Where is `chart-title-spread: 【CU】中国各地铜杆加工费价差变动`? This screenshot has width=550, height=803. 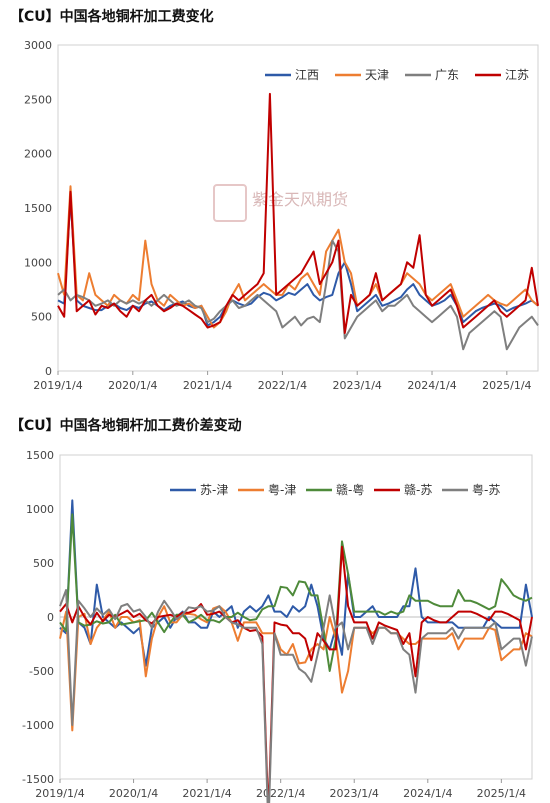 chart-title-spread: 【CU】中国各地铜杆加工费价差变动 is located at coordinates (126, 426).